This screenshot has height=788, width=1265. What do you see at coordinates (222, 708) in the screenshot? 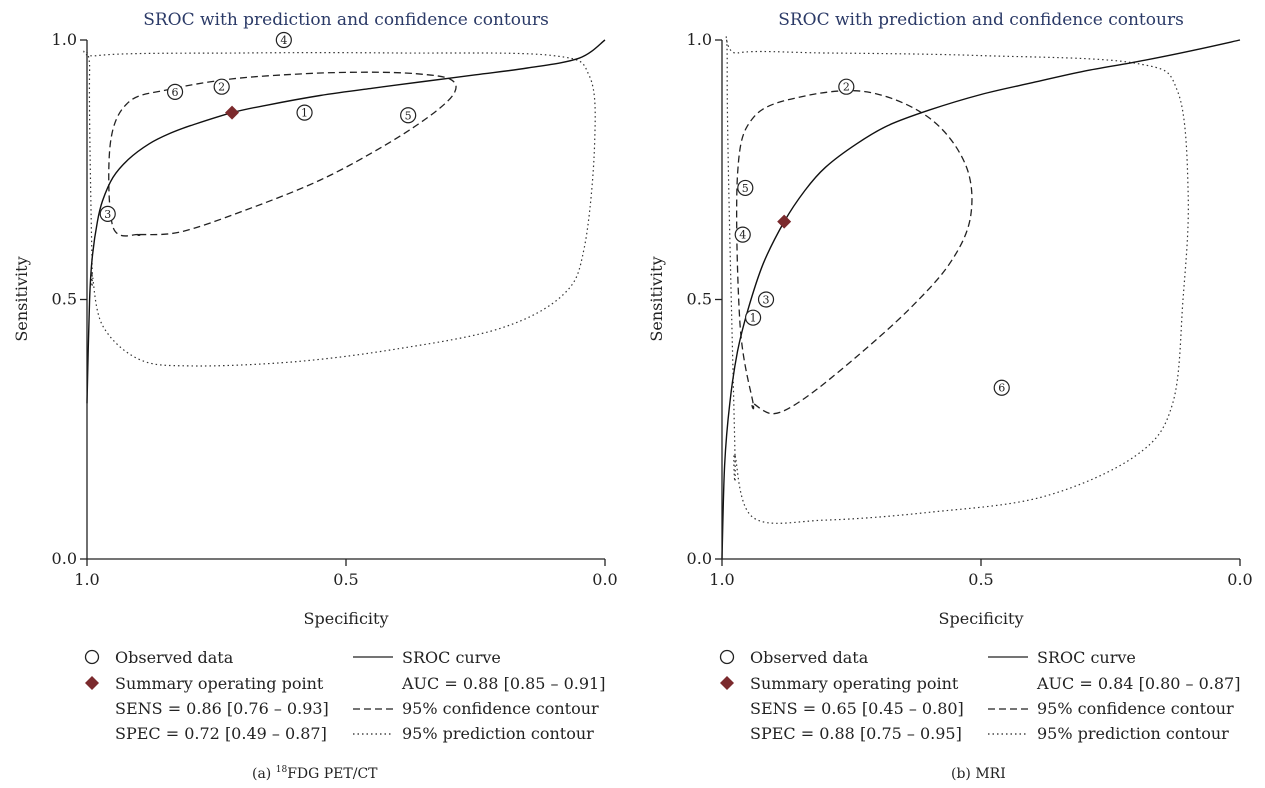
I see `legend-sens: SENS = 0.86 [0.76 – 0.93]` at bounding box center [222, 708].